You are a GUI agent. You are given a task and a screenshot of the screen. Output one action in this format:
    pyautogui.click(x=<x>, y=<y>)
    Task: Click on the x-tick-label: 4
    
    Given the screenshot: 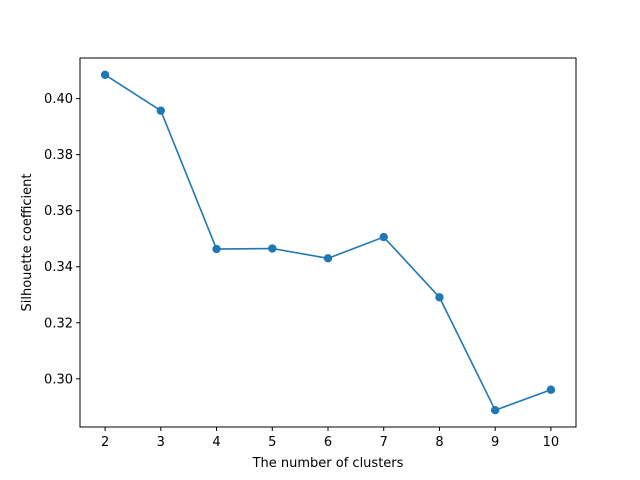 What is the action you would take?
    pyautogui.click(x=216, y=442)
    